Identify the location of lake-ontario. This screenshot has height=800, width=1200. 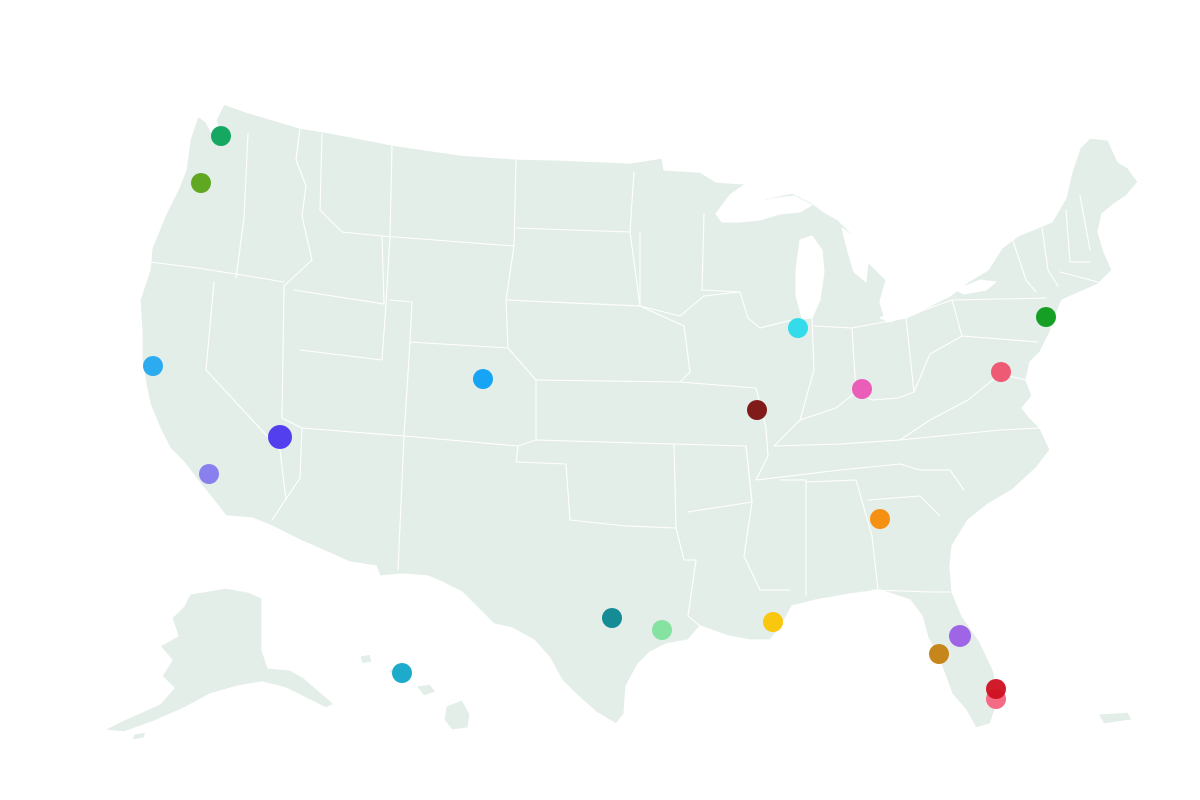
(976, 287).